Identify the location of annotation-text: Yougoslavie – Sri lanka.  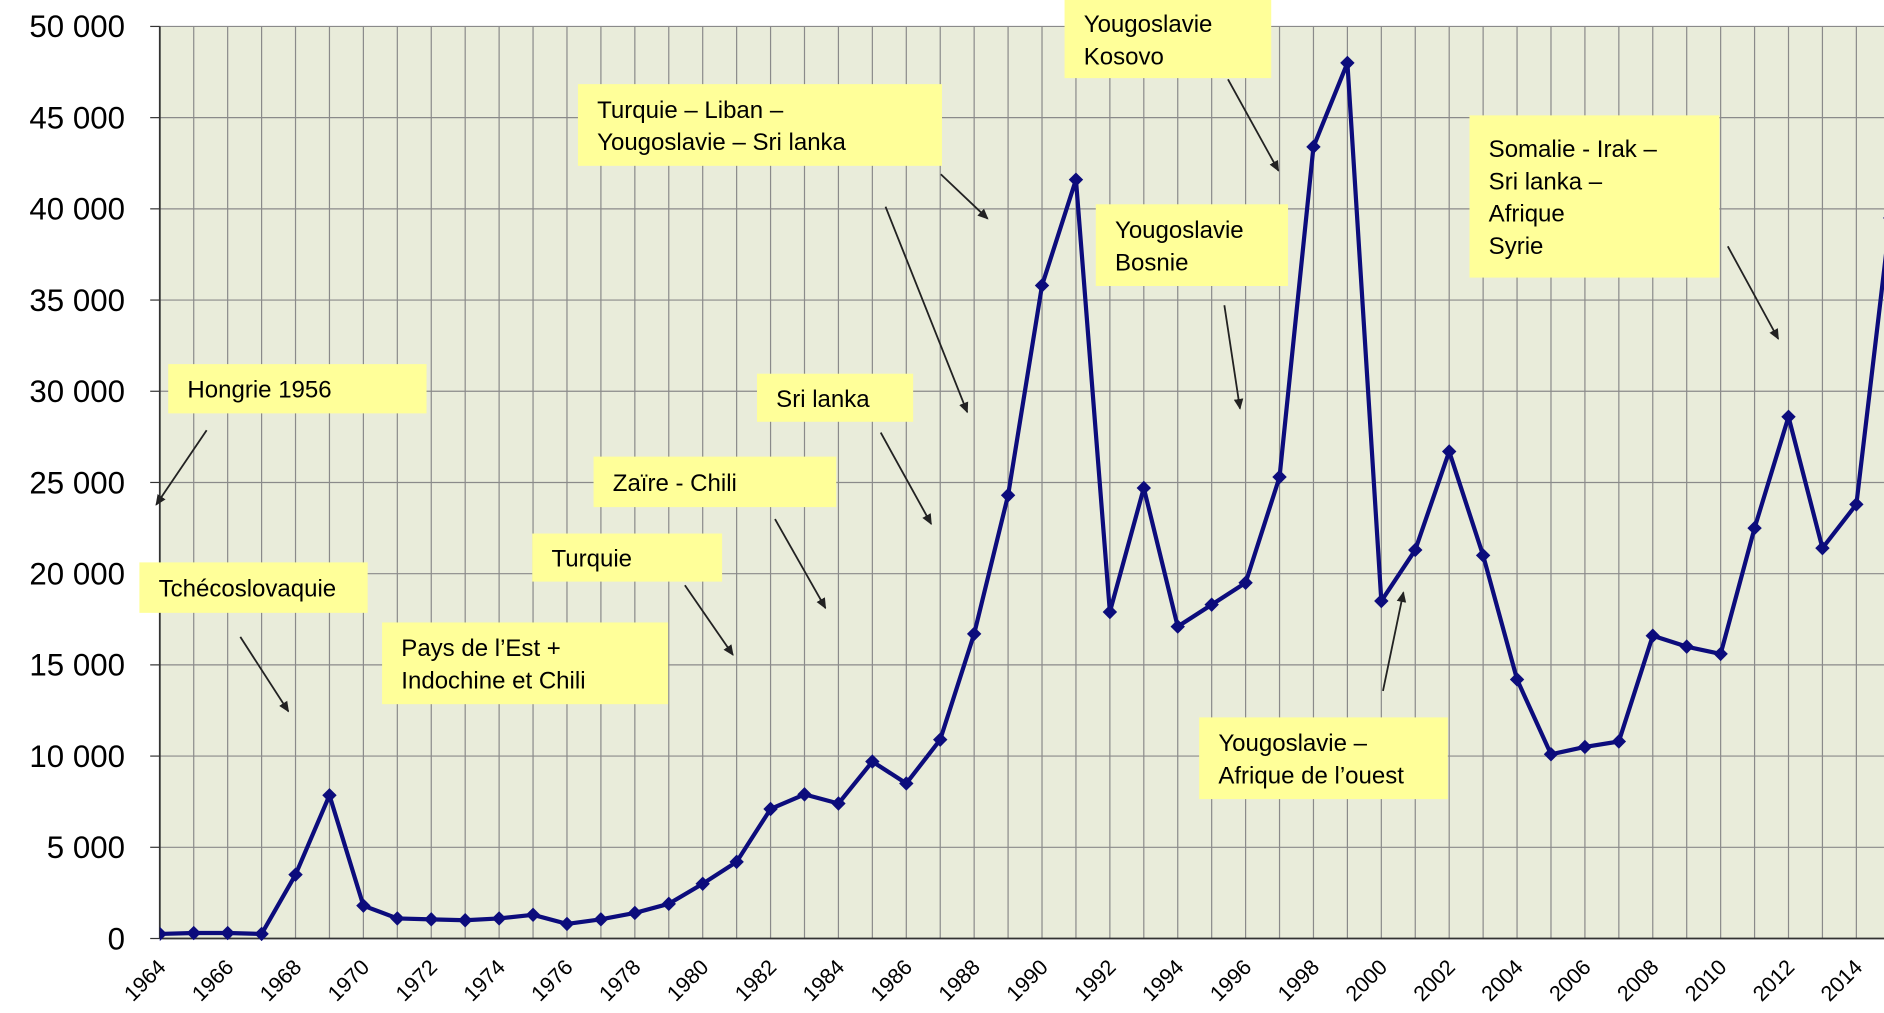
(721, 142).